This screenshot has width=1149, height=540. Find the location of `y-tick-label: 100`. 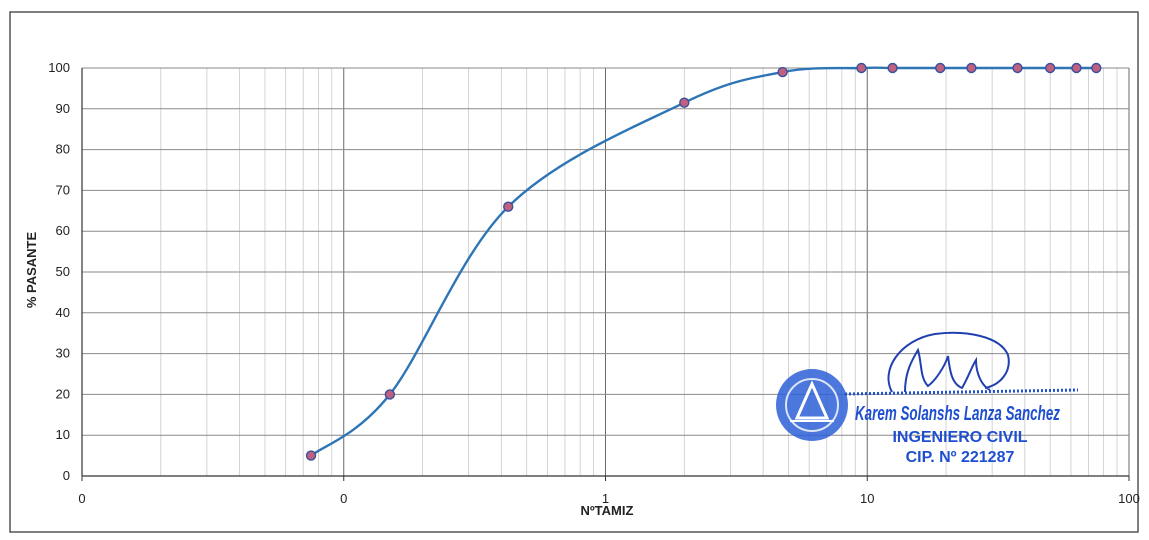

y-tick-label: 100 is located at coordinates (59, 67).